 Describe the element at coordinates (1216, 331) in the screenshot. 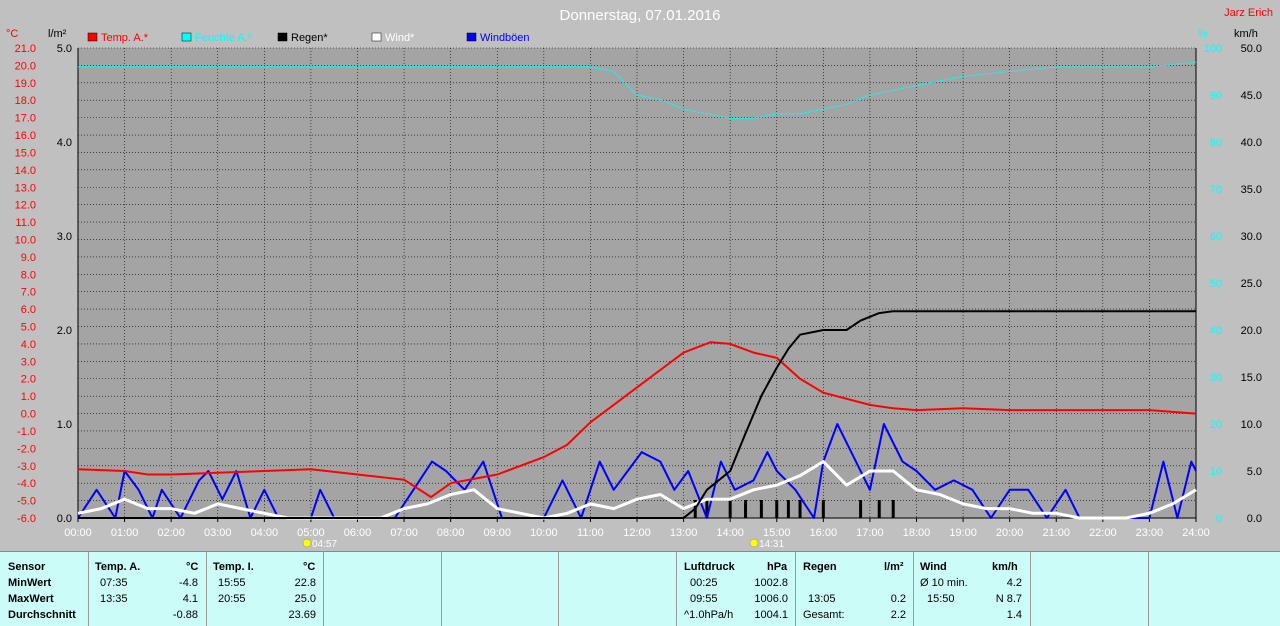

I see `humidity-tick-label: 40` at that location.